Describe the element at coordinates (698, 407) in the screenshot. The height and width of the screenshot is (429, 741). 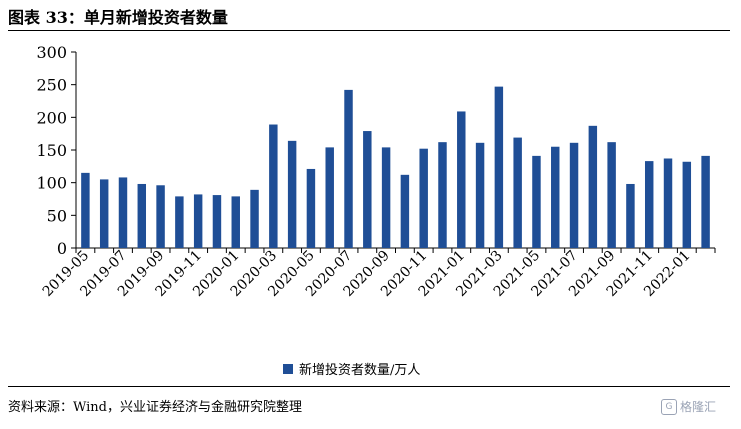
I see `watermark-text: 格隆汇` at that location.